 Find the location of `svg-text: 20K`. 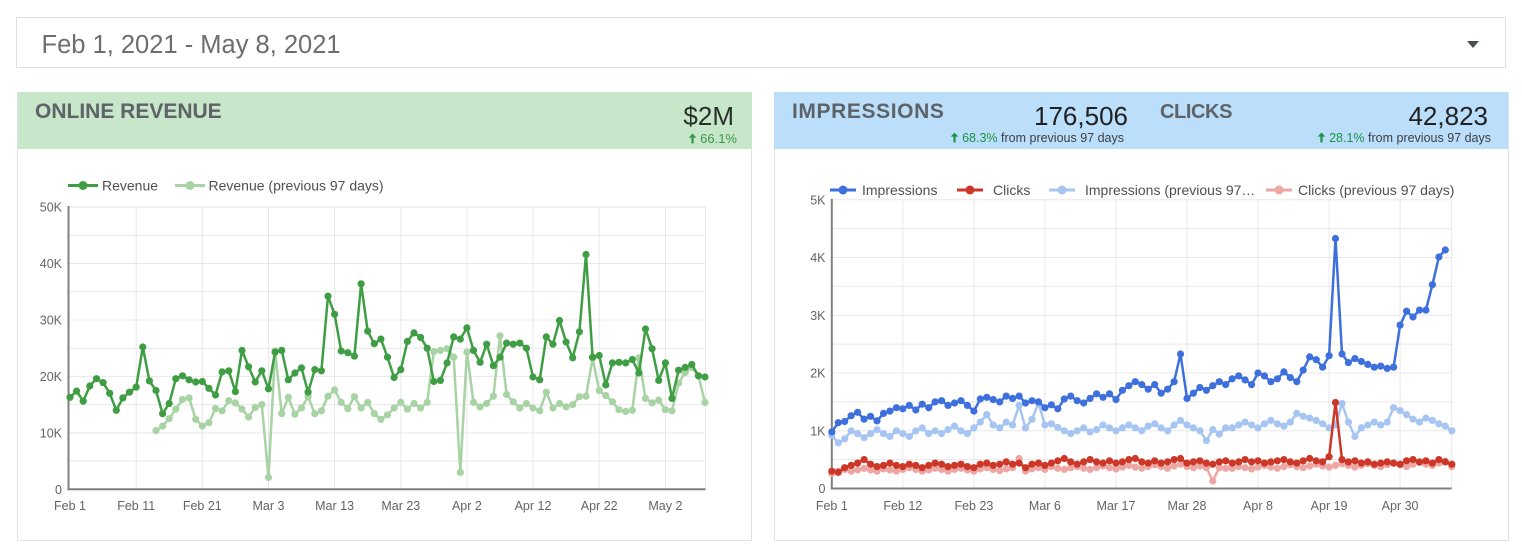

svg-text: 20K is located at coordinates (51, 377).